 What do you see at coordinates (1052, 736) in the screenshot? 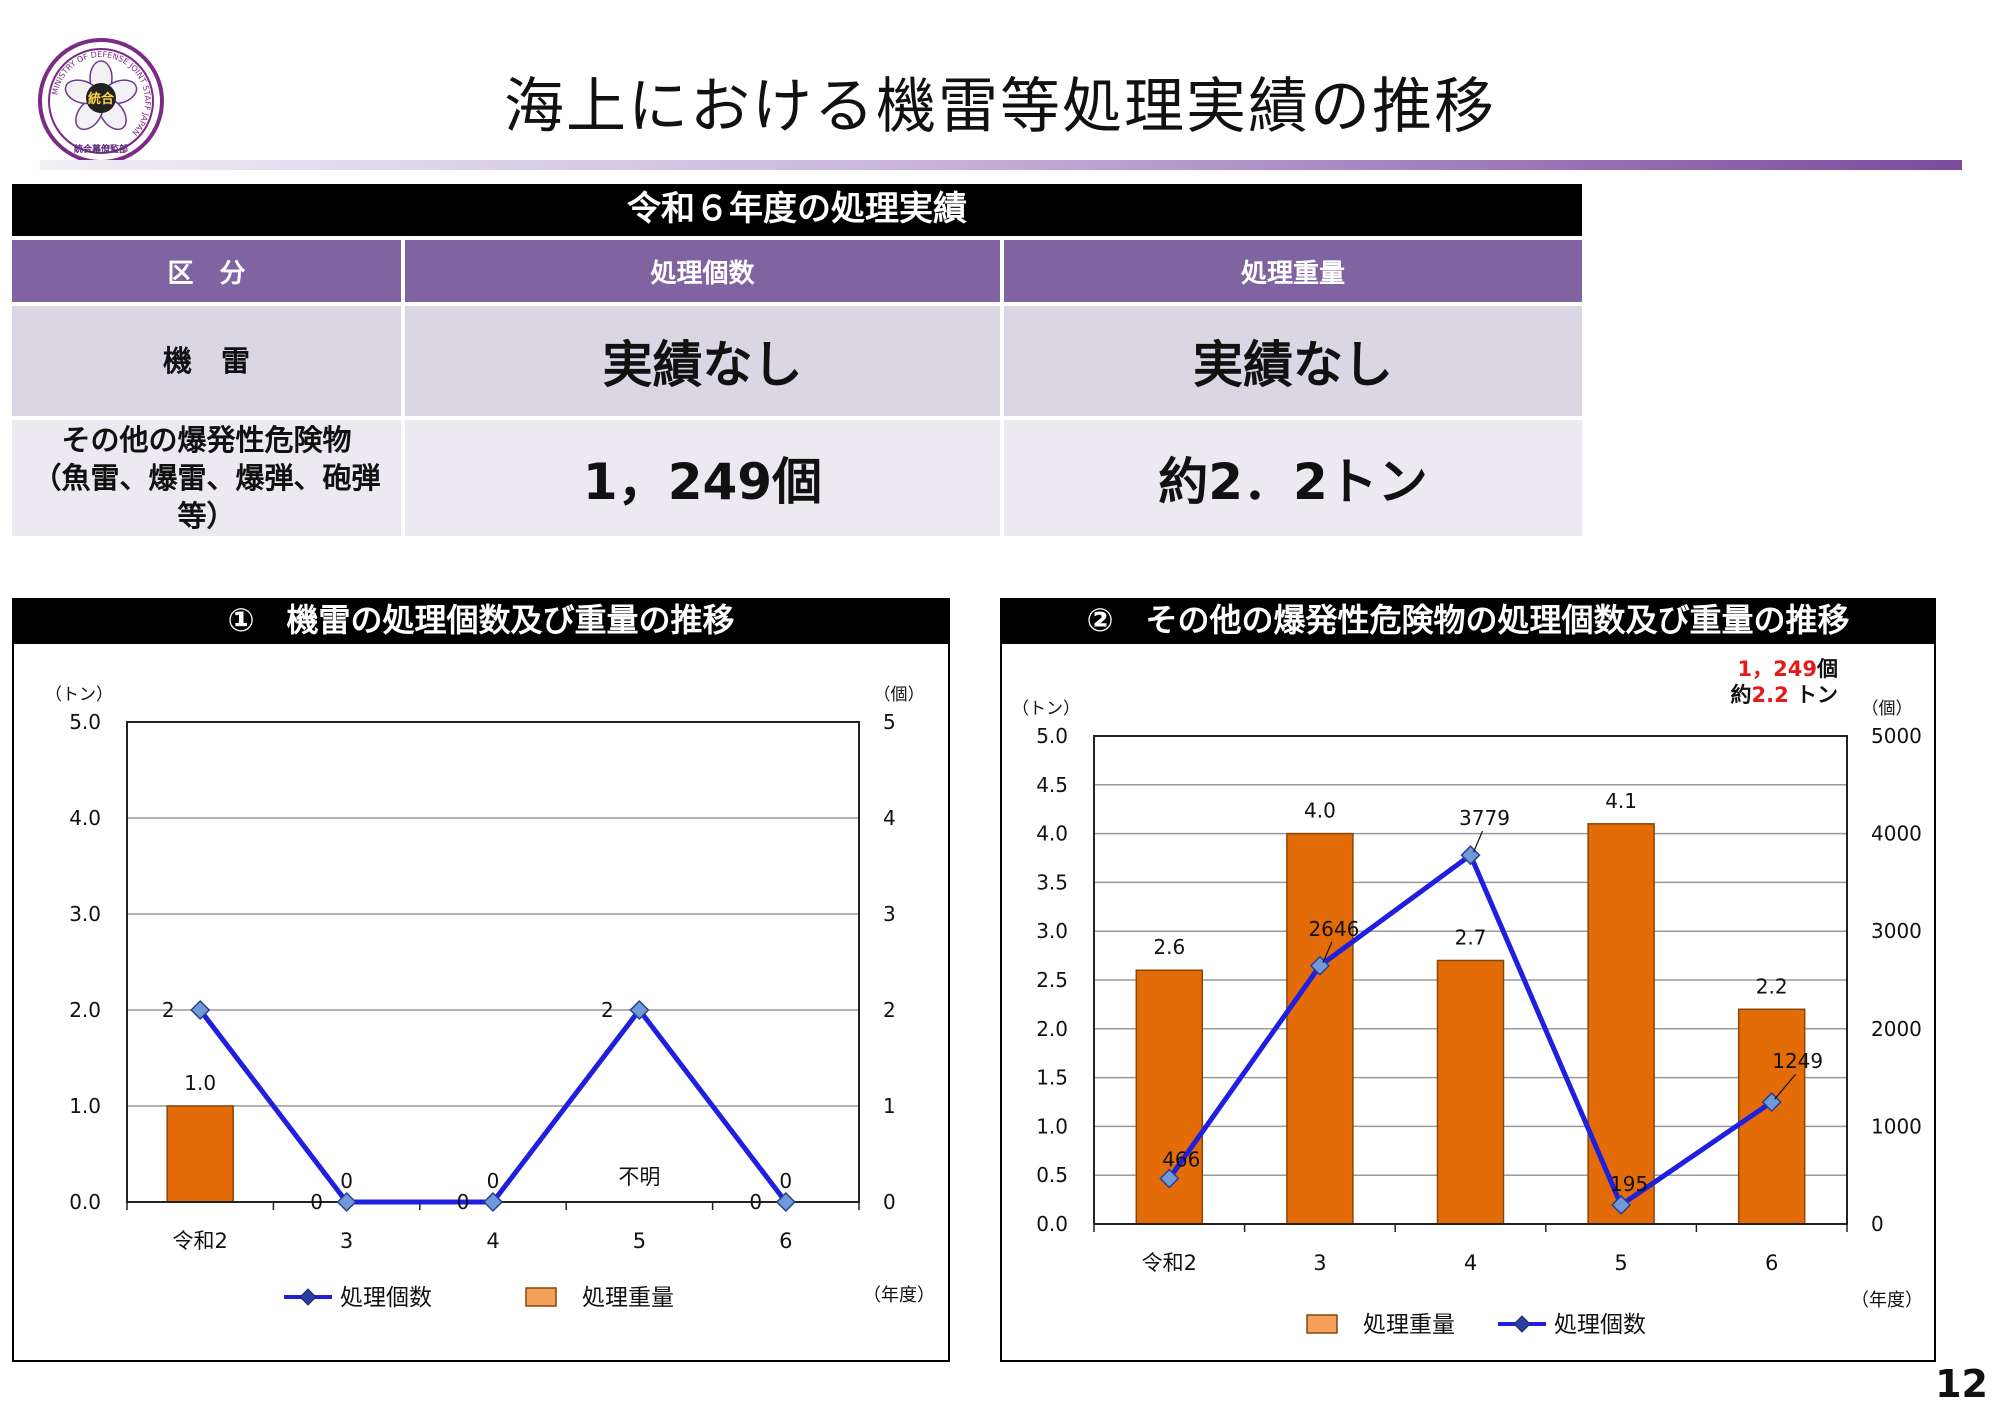
I see `chart2-left-tick: 5.0` at bounding box center [1052, 736].